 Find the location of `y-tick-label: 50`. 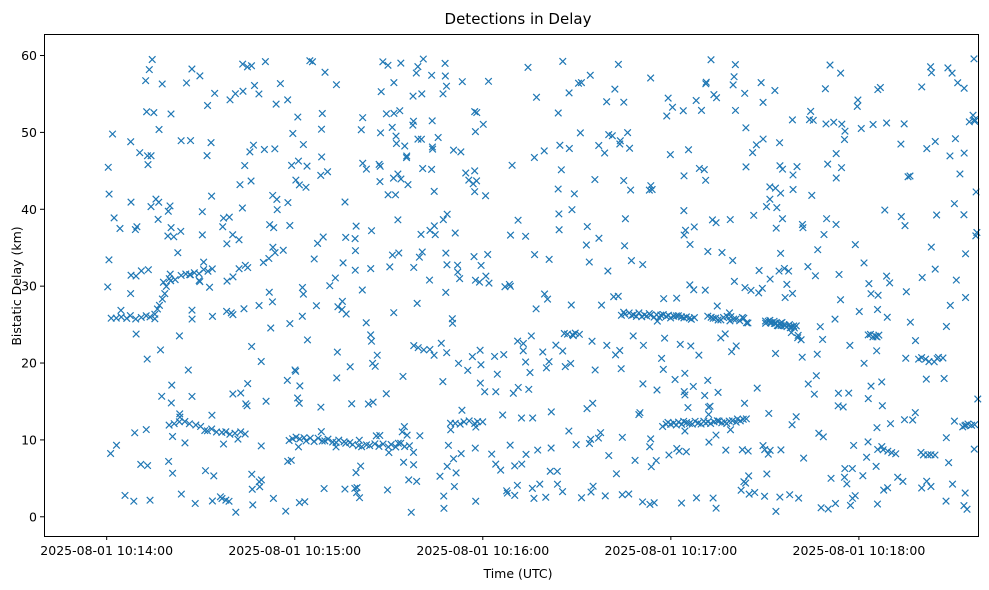

y-tick-label: 50 is located at coordinates (29, 132).